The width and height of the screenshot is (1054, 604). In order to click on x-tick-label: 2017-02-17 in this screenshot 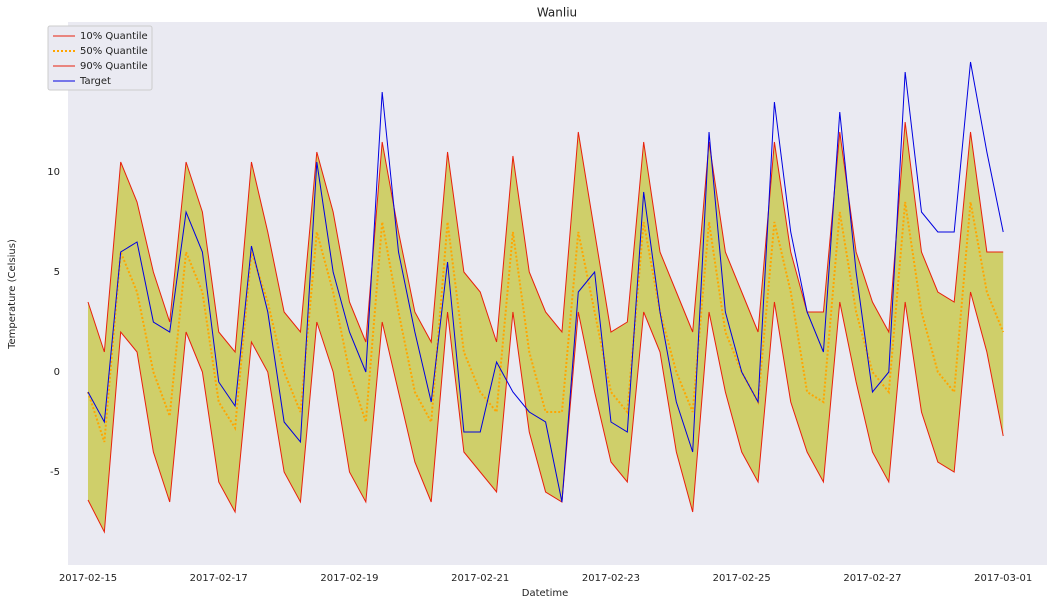, I will do `click(219, 578)`.